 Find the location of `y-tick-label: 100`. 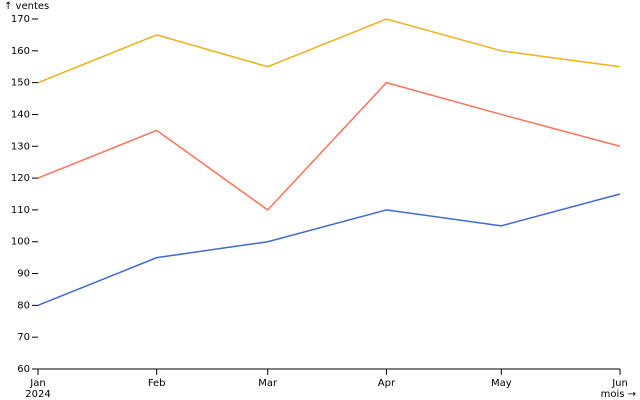

y-tick-label: 100 is located at coordinates (20, 242).